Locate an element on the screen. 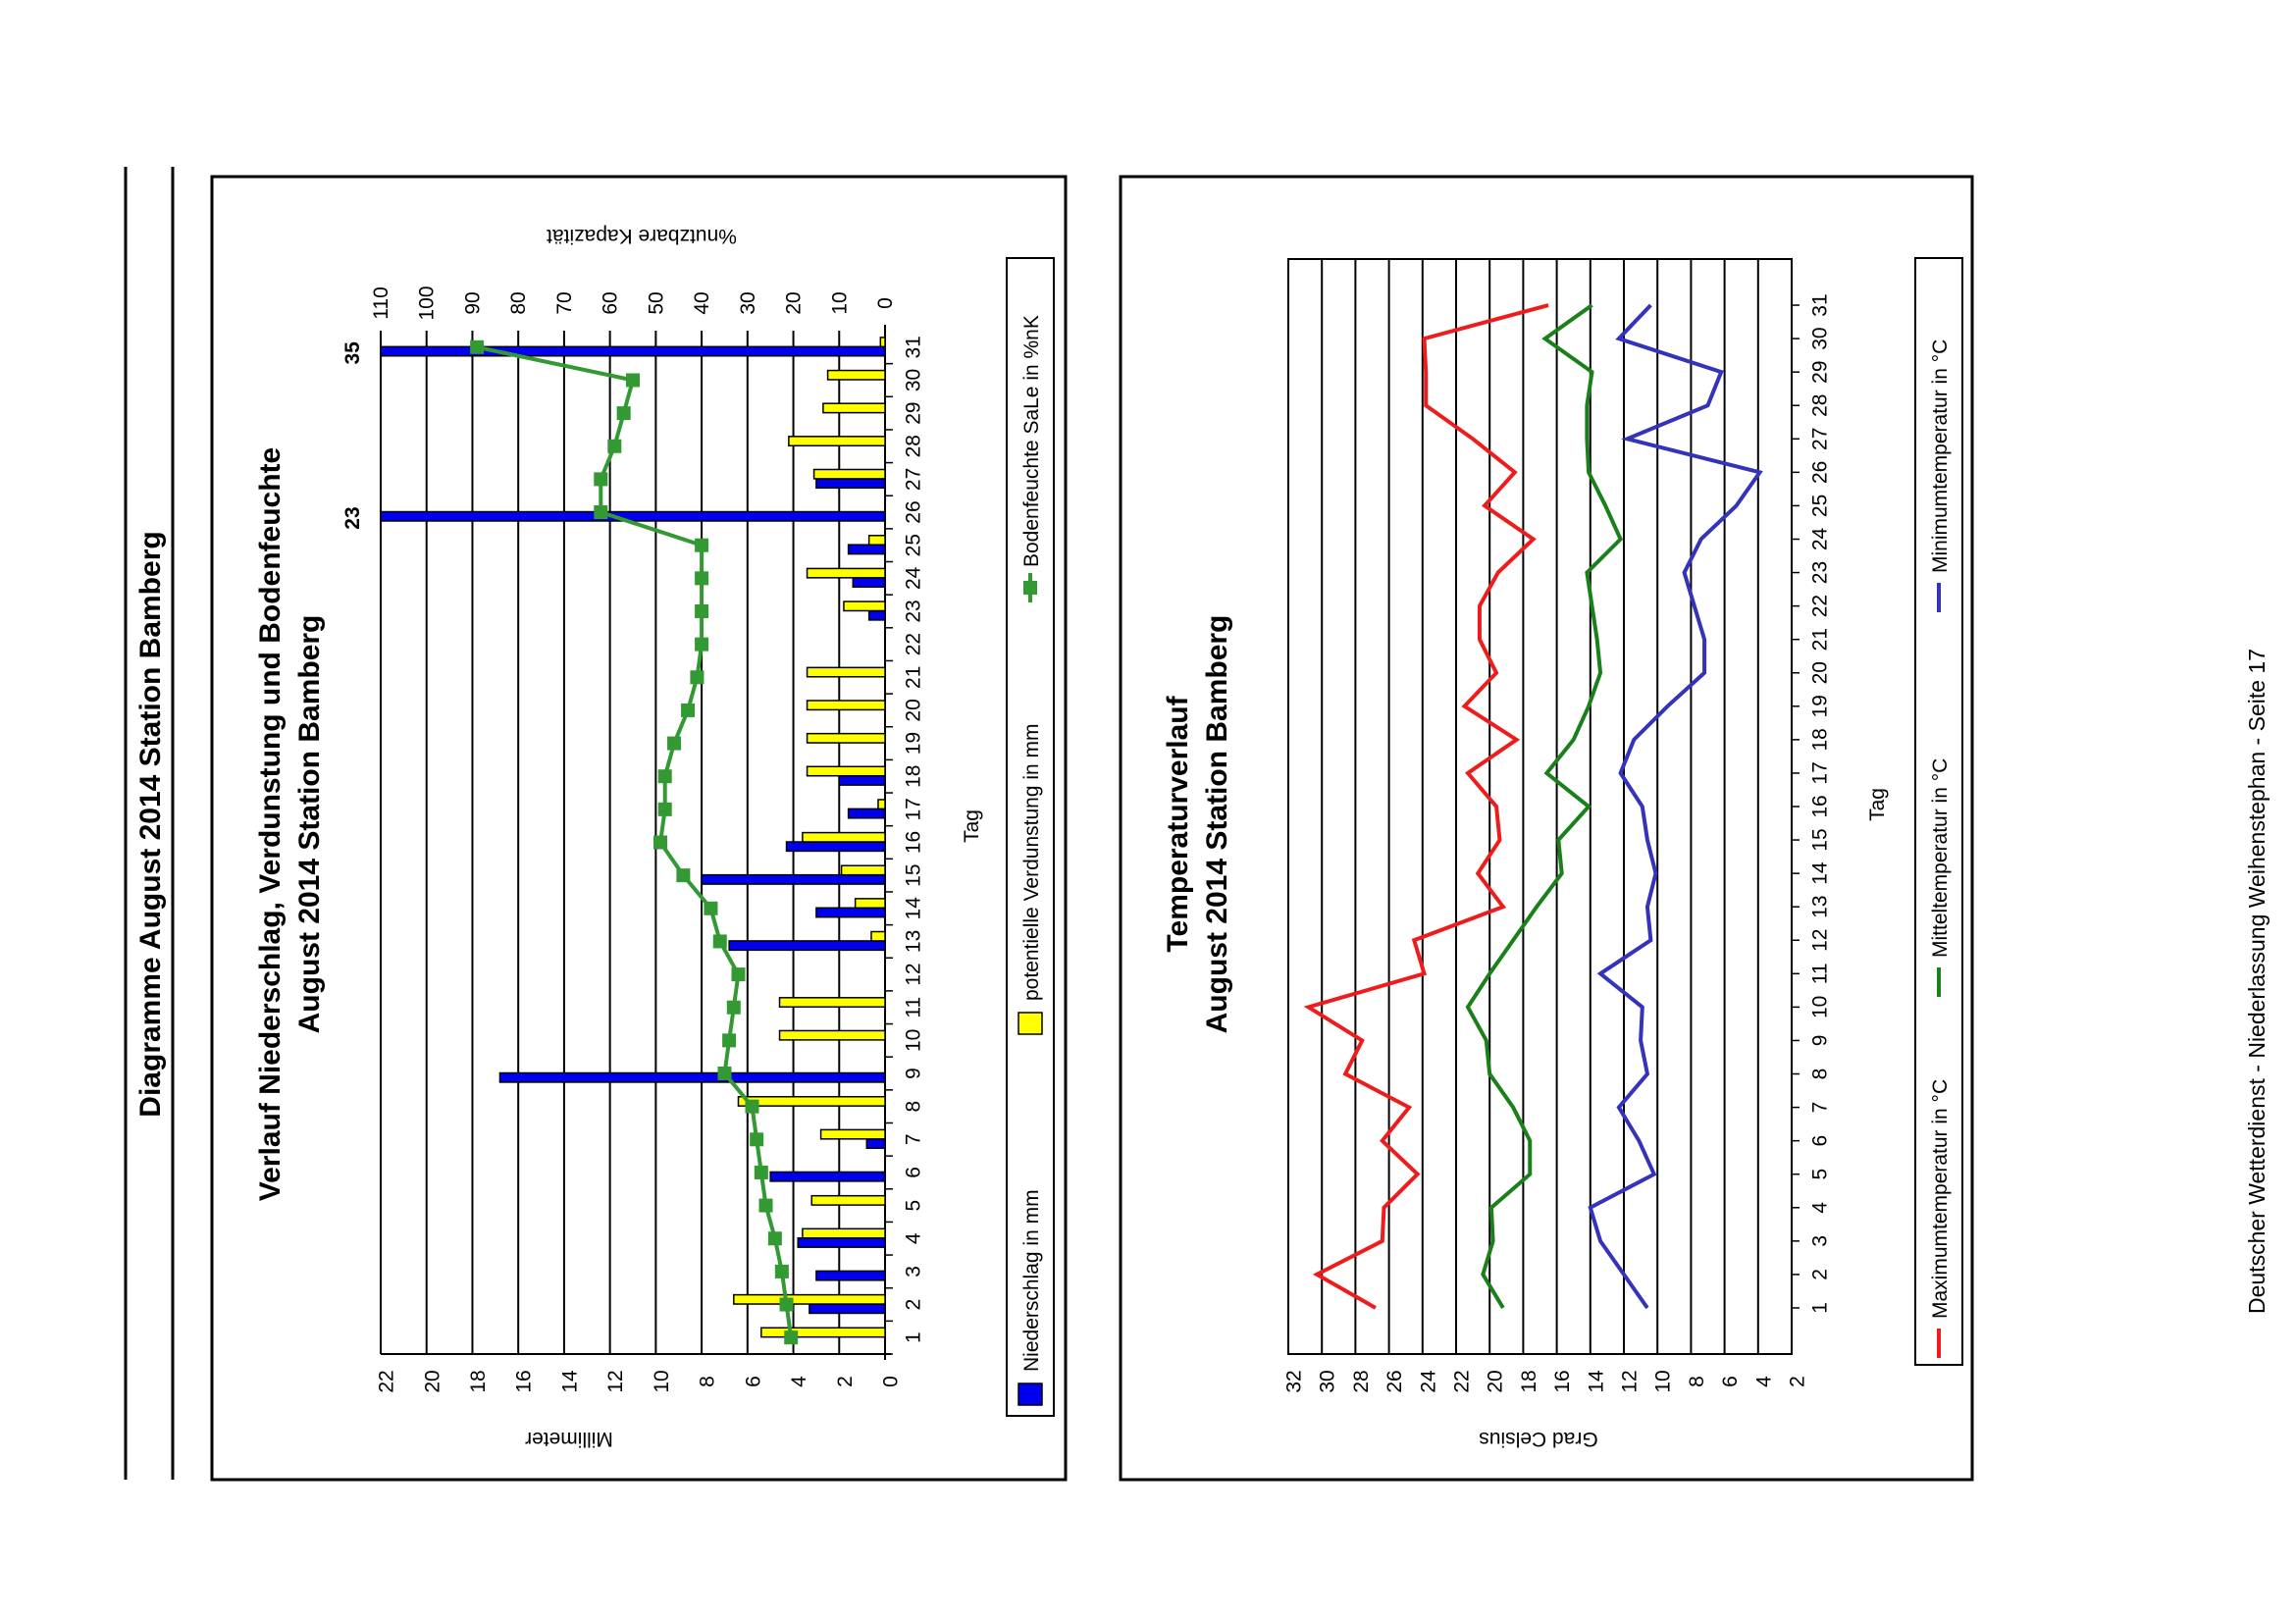 Image resolution: width=2296 pixels, height=1617 pixels. max-temp-line is located at coordinates (1426, 806).